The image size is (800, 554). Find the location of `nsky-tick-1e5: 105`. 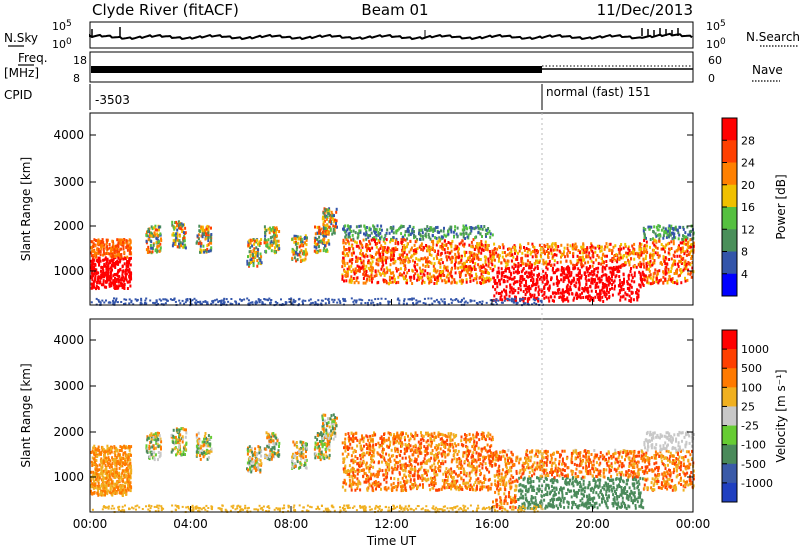

nsky-tick-1e5: 105 is located at coordinates (62, 26).